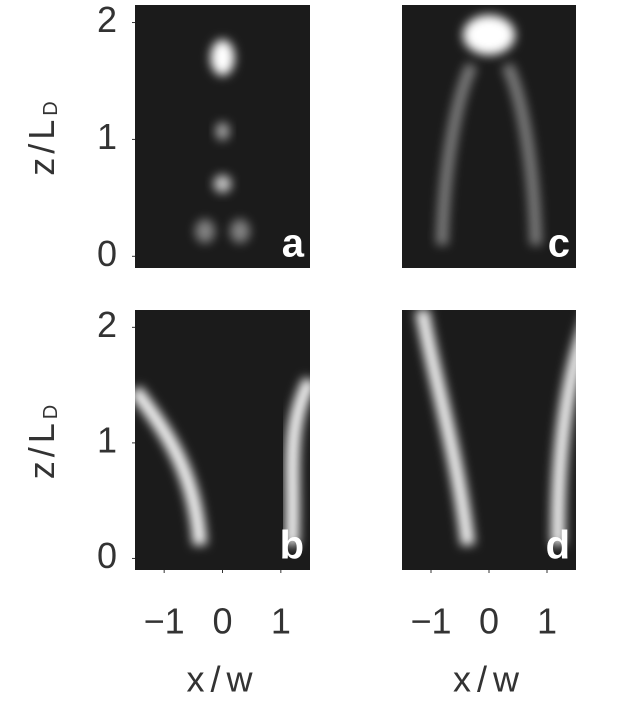 The image size is (639, 703). I want to click on panel-label: d, so click(558, 546).